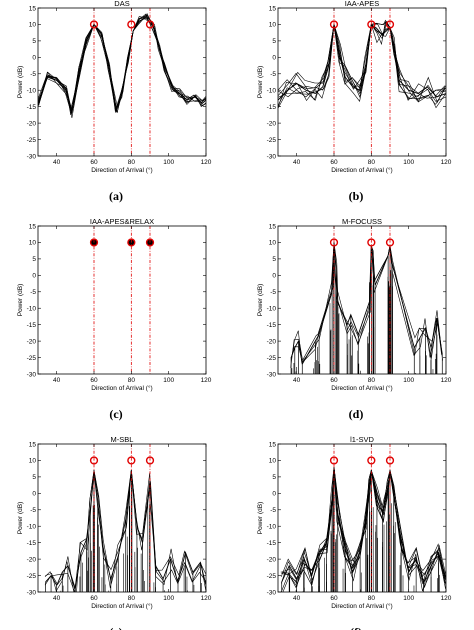 The image size is (474, 630). I want to click on panel-caption: (b), so click(356, 196).